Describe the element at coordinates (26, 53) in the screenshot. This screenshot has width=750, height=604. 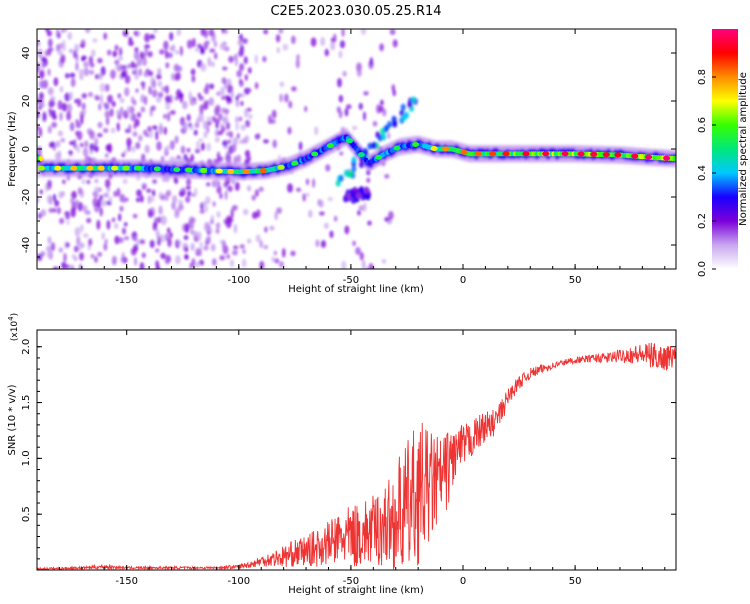
I see `spectrogram-y-tick-label: 40` at that location.